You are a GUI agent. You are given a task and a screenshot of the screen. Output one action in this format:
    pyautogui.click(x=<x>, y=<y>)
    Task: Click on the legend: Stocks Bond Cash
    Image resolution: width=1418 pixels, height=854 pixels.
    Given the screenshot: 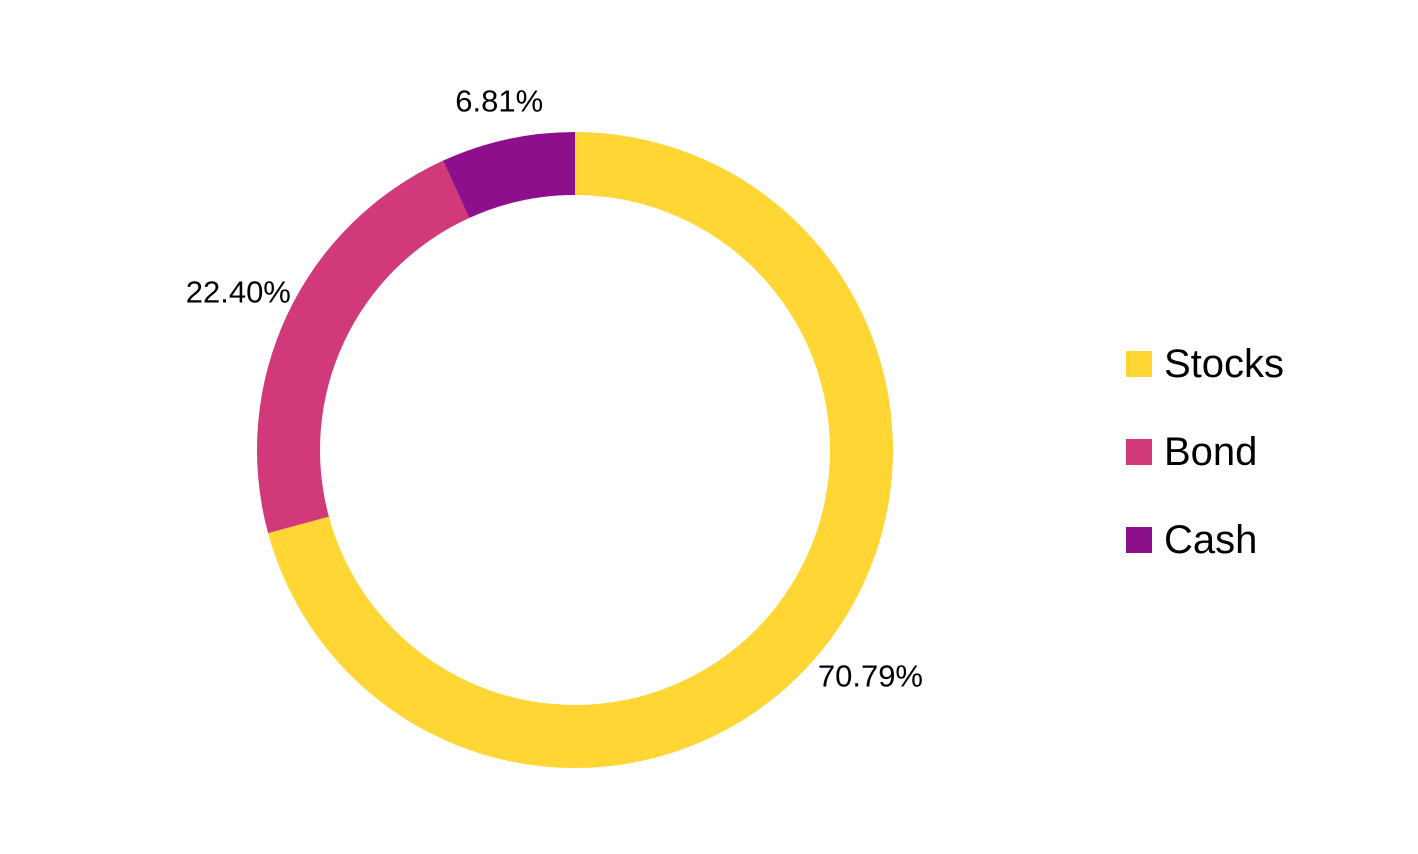 What is the action you would take?
    pyautogui.click(x=1205, y=452)
    